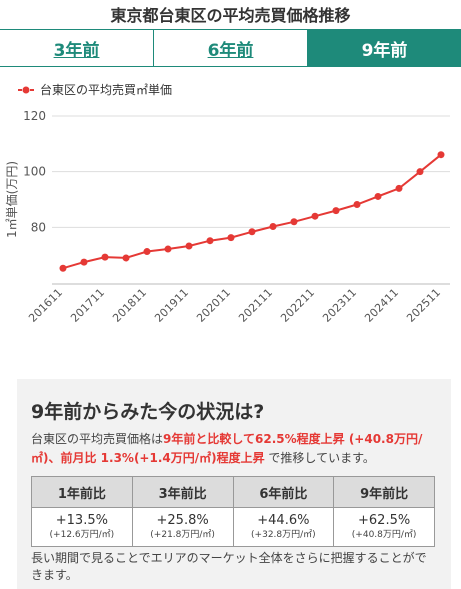 The width and height of the screenshot is (461, 589). I want to click on y-tick-label: 80, so click(38, 227).